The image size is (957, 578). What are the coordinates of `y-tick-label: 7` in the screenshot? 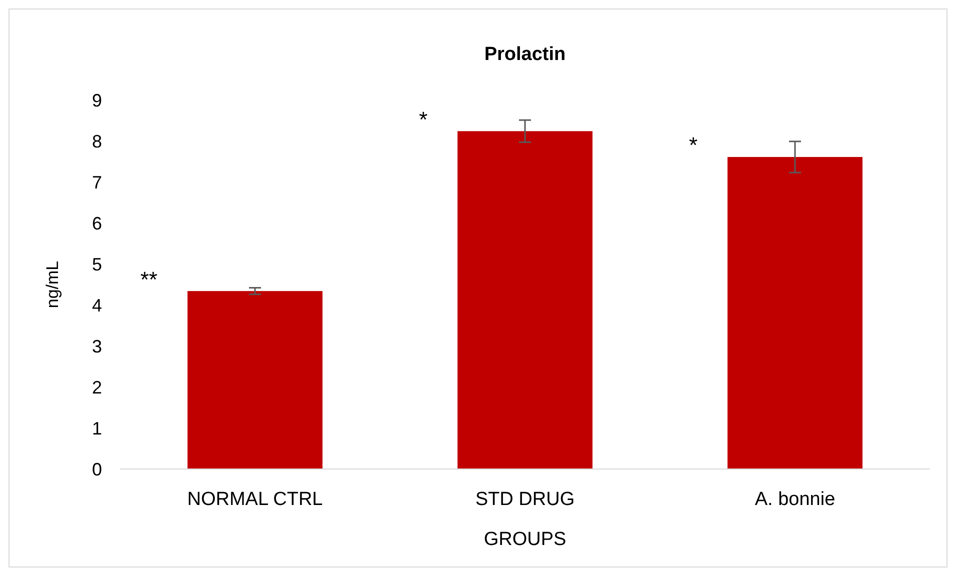 It's located at (97, 182).